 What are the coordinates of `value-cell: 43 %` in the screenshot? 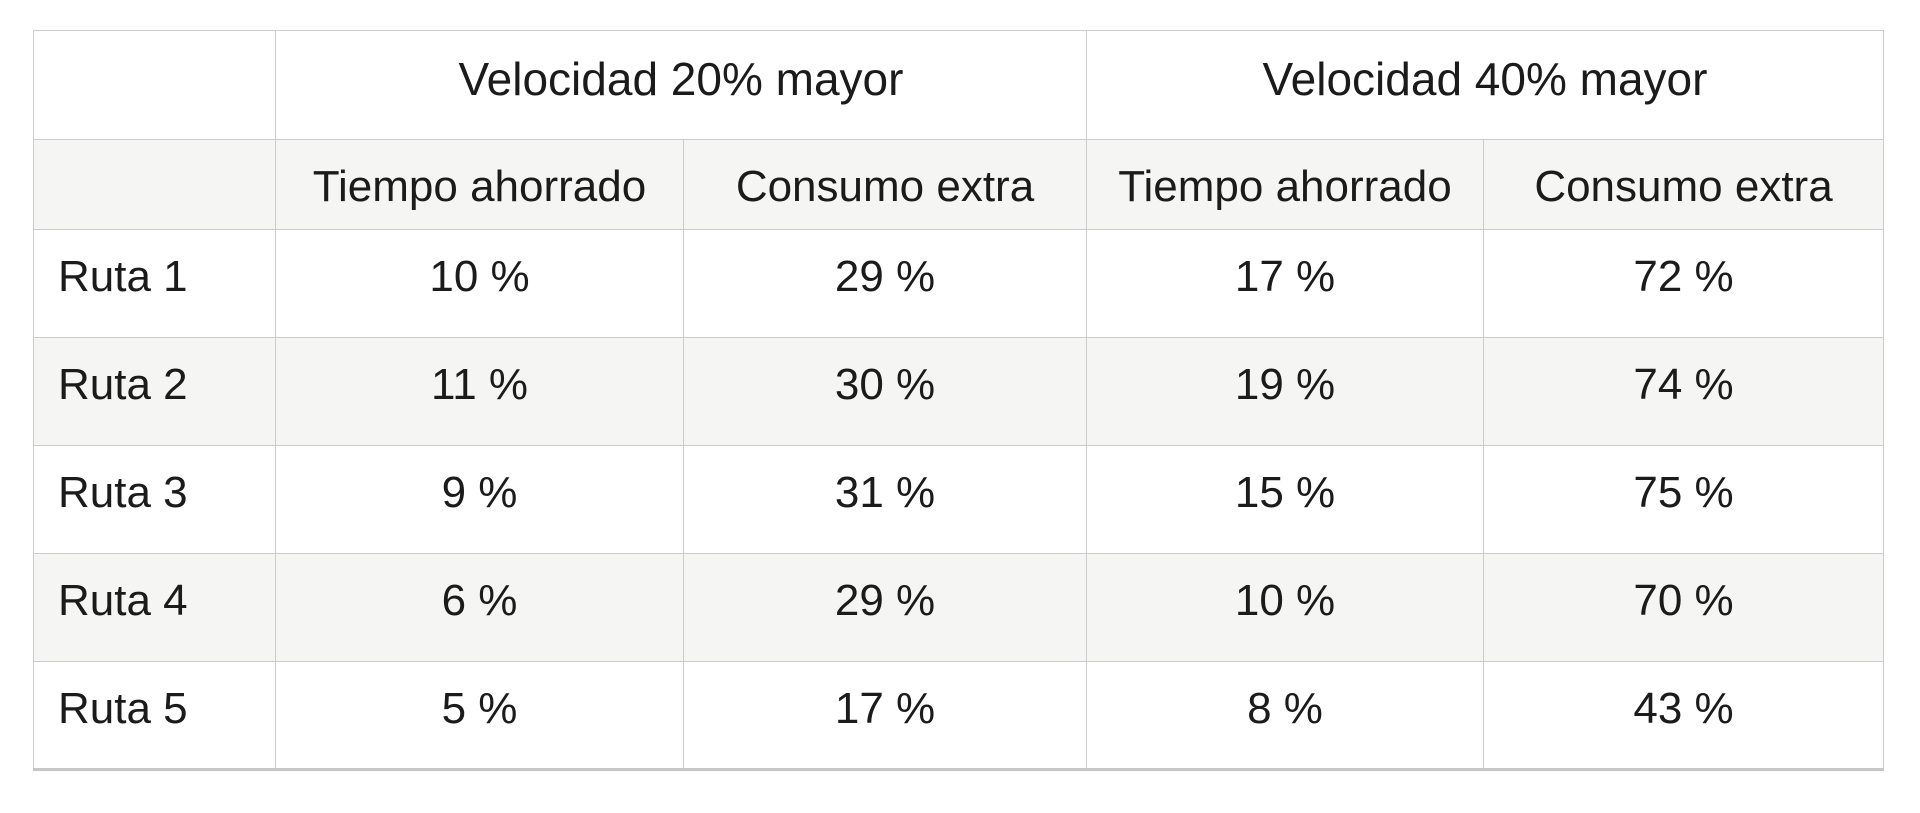 It's located at (1683, 715).